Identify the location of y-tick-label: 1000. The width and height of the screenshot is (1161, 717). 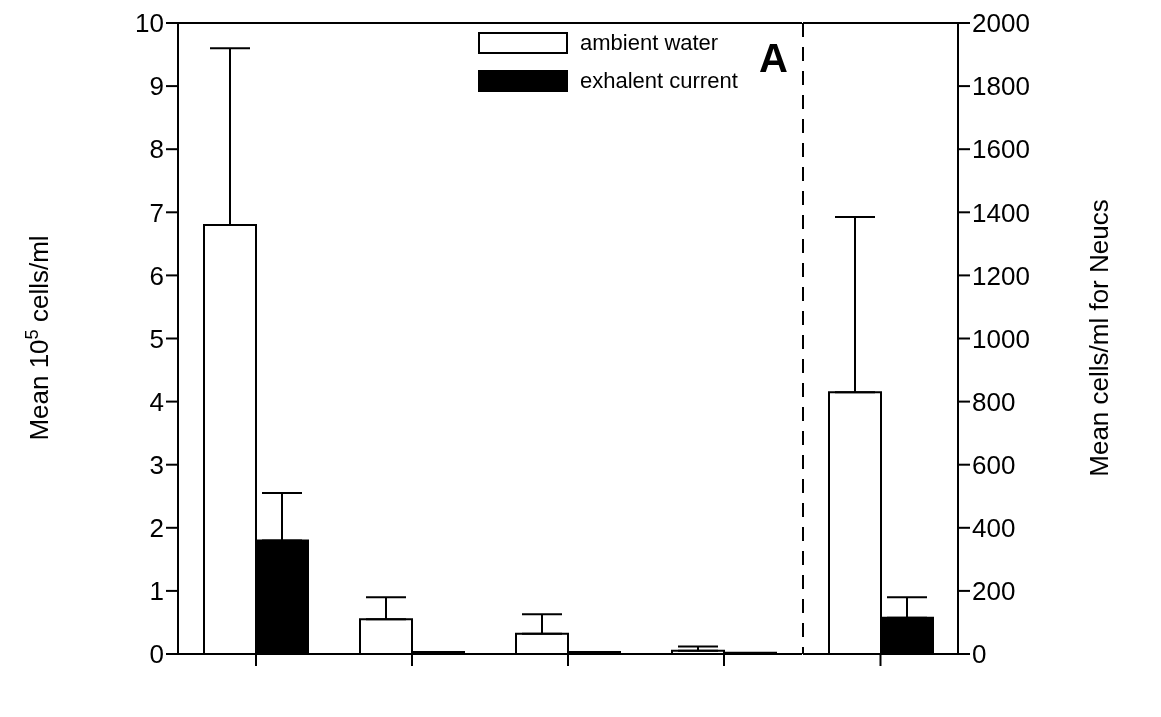
(1001, 338).